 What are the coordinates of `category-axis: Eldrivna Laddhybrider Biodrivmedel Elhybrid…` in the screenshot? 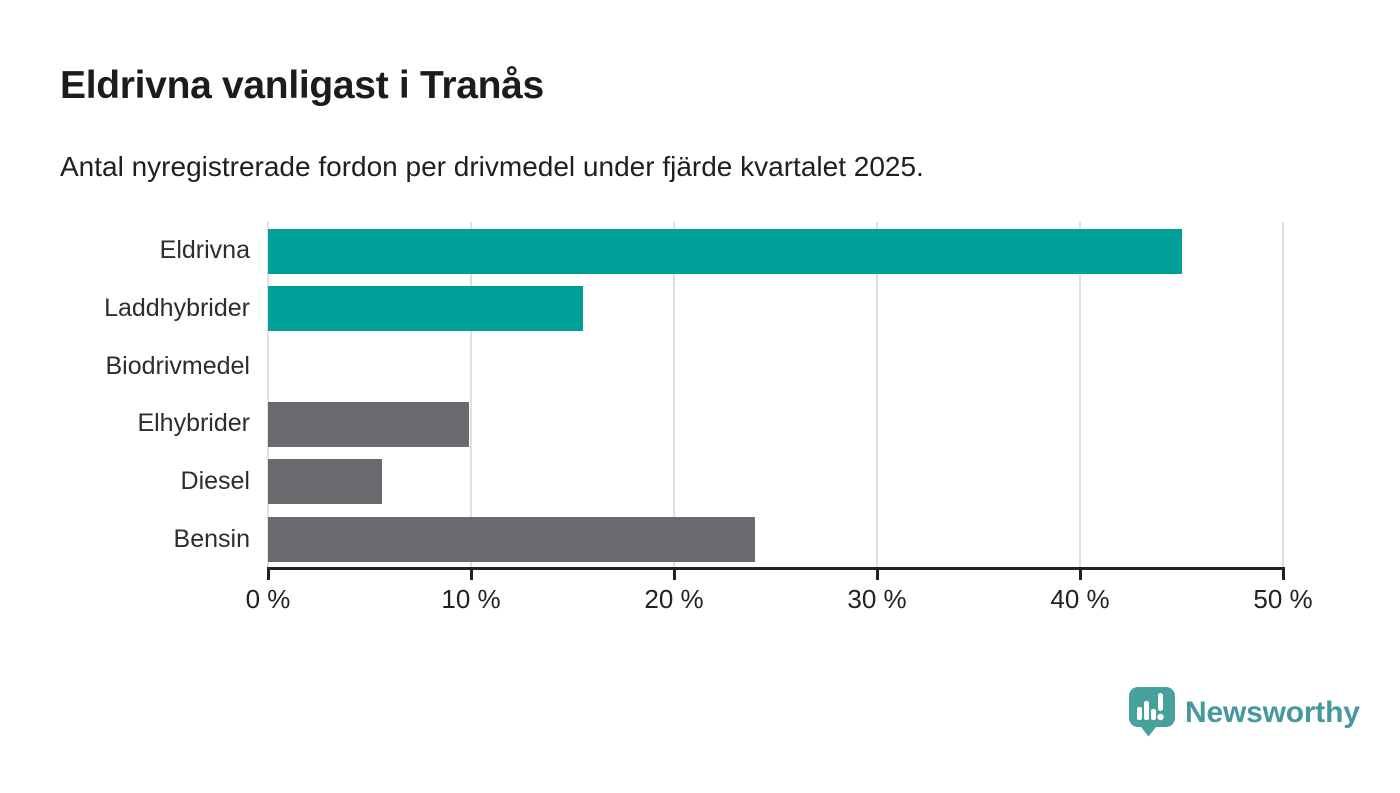 It's located at (125, 395).